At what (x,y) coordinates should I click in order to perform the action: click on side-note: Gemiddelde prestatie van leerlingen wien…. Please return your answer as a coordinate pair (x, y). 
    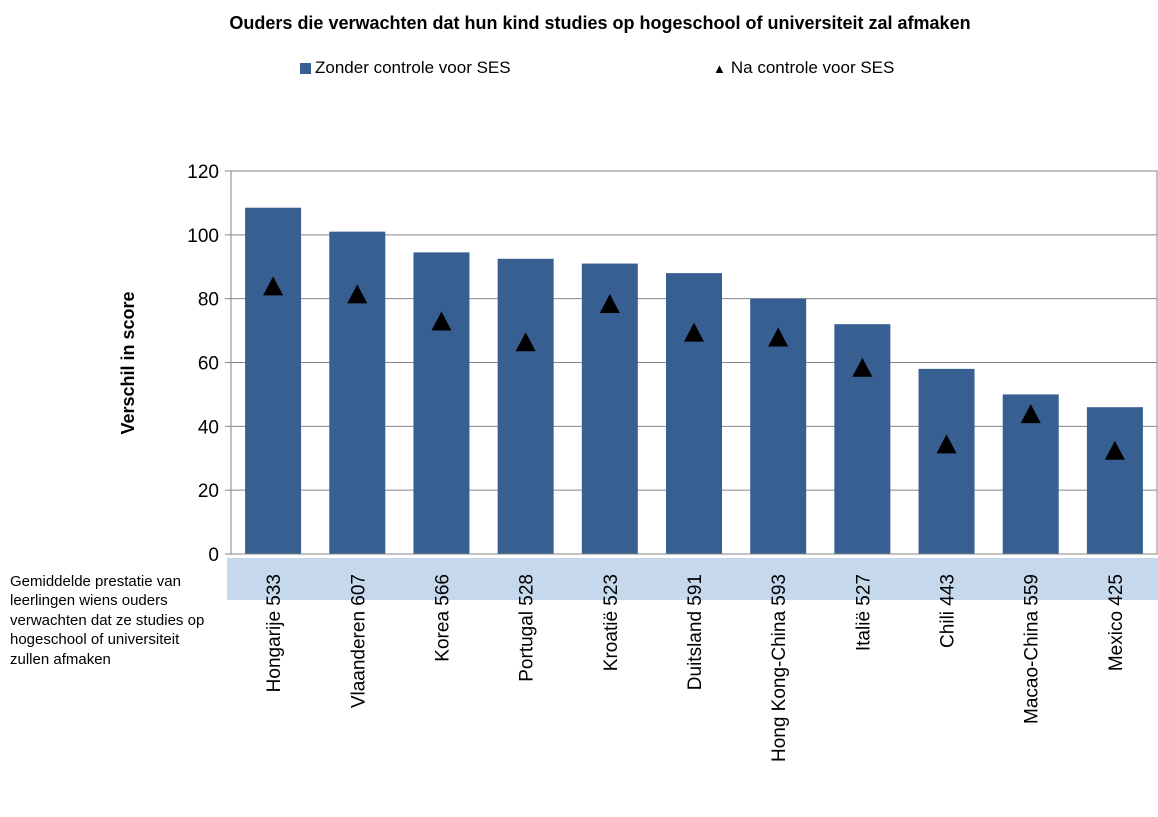
    Looking at the image, I should click on (107, 620).